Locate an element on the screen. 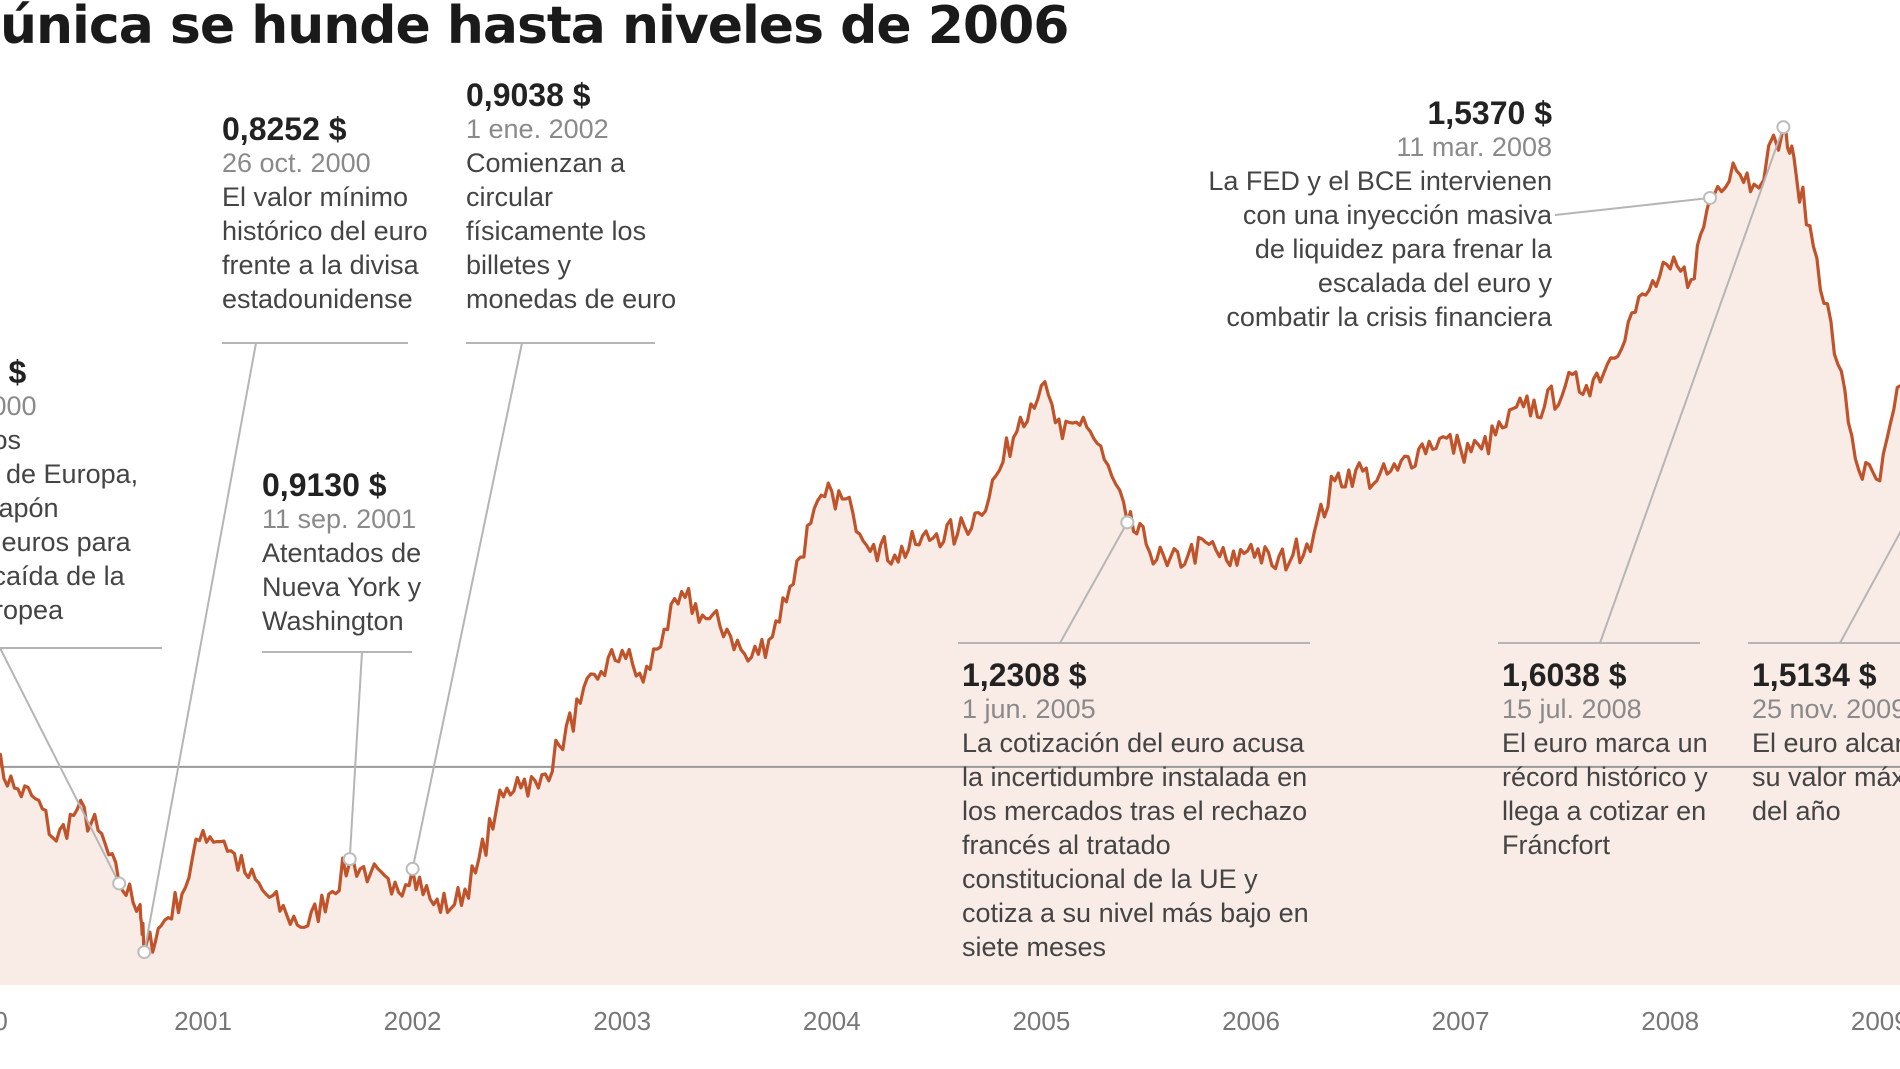 The image size is (1900, 1069). annotation-desc-line: con una inyección masiva is located at coordinates (1397, 215).